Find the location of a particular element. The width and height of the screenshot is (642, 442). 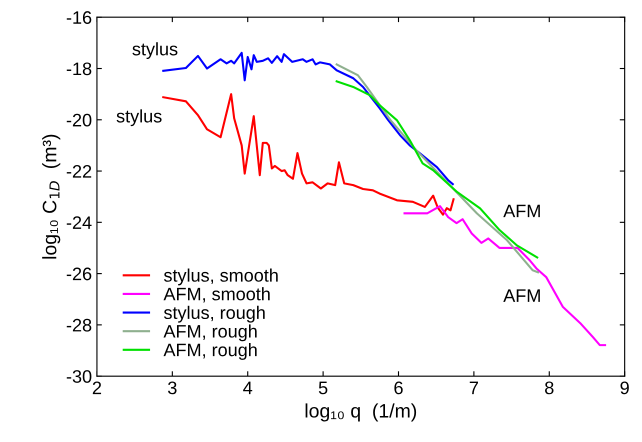

y-tick-label: -28 is located at coordinates (79, 325).